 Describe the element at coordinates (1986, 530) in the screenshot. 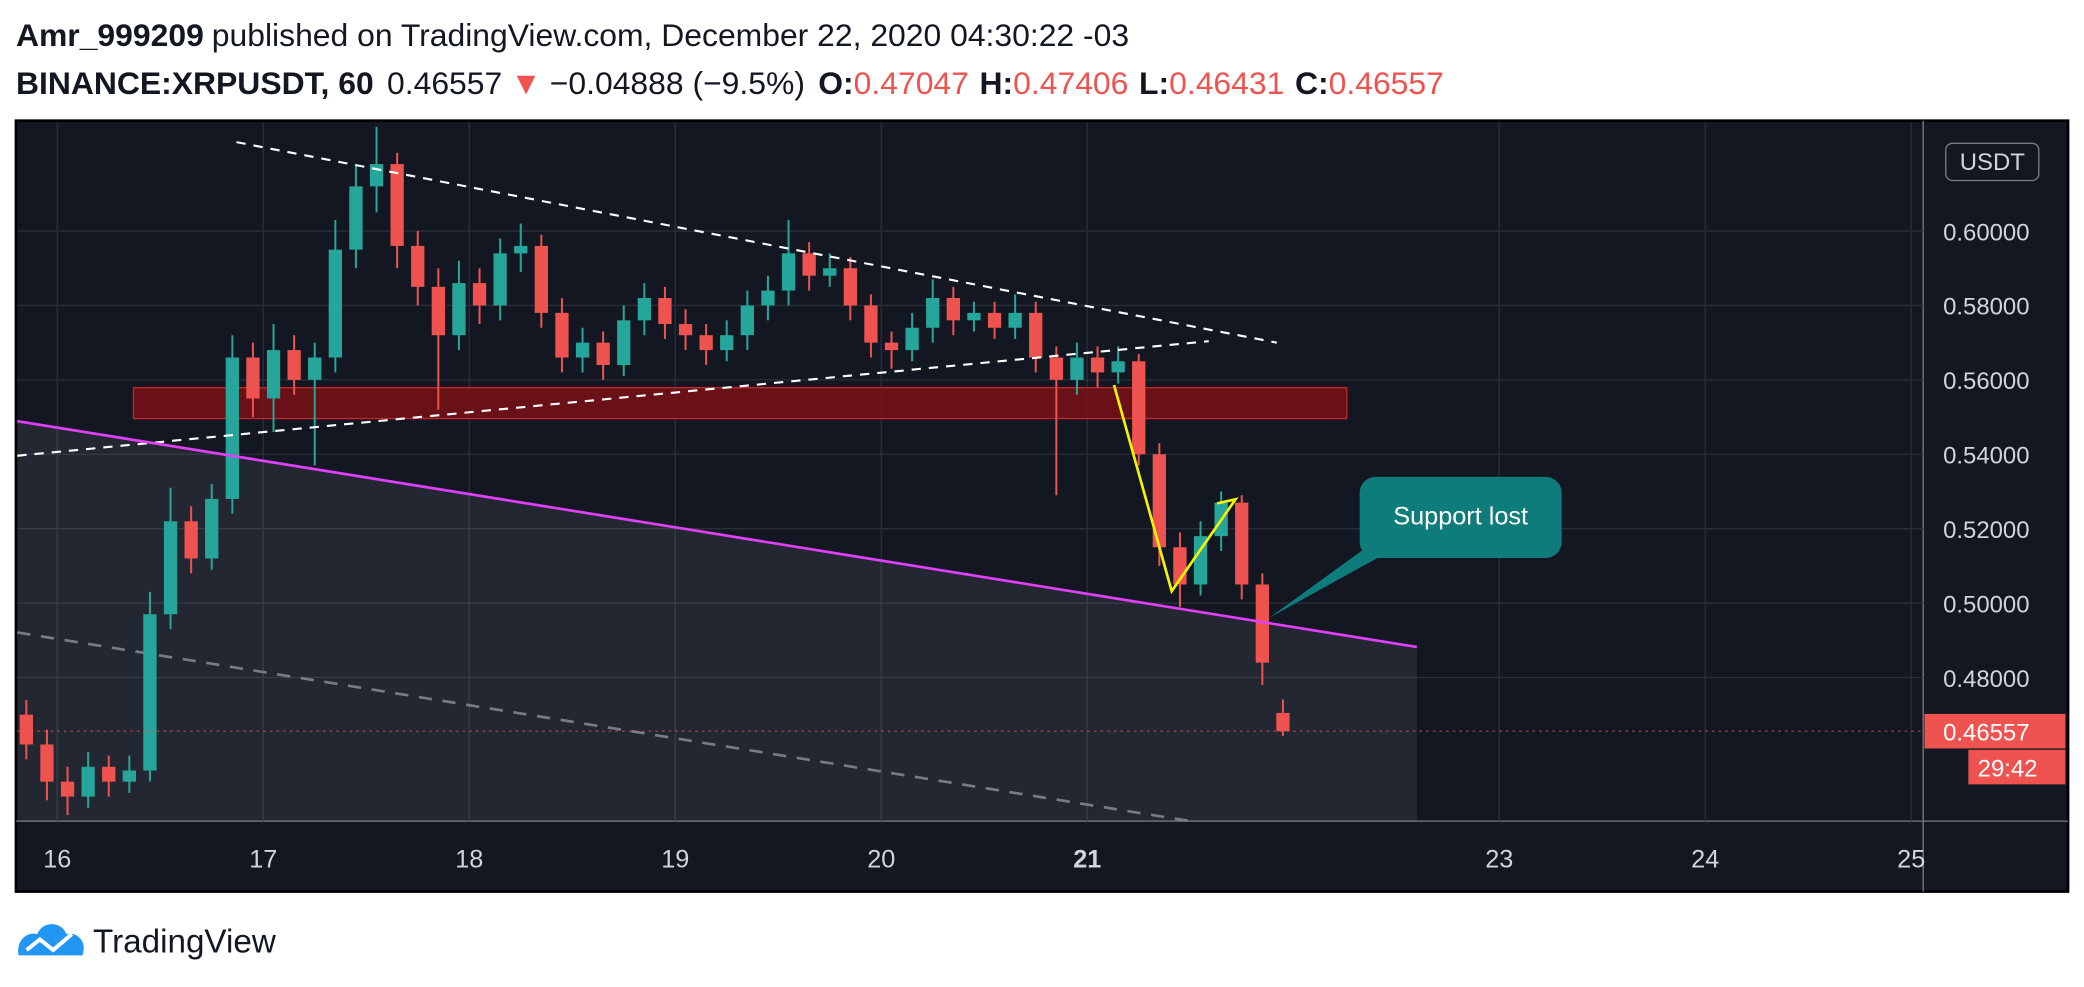

I see `y-tick-label: 0.52000` at that location.